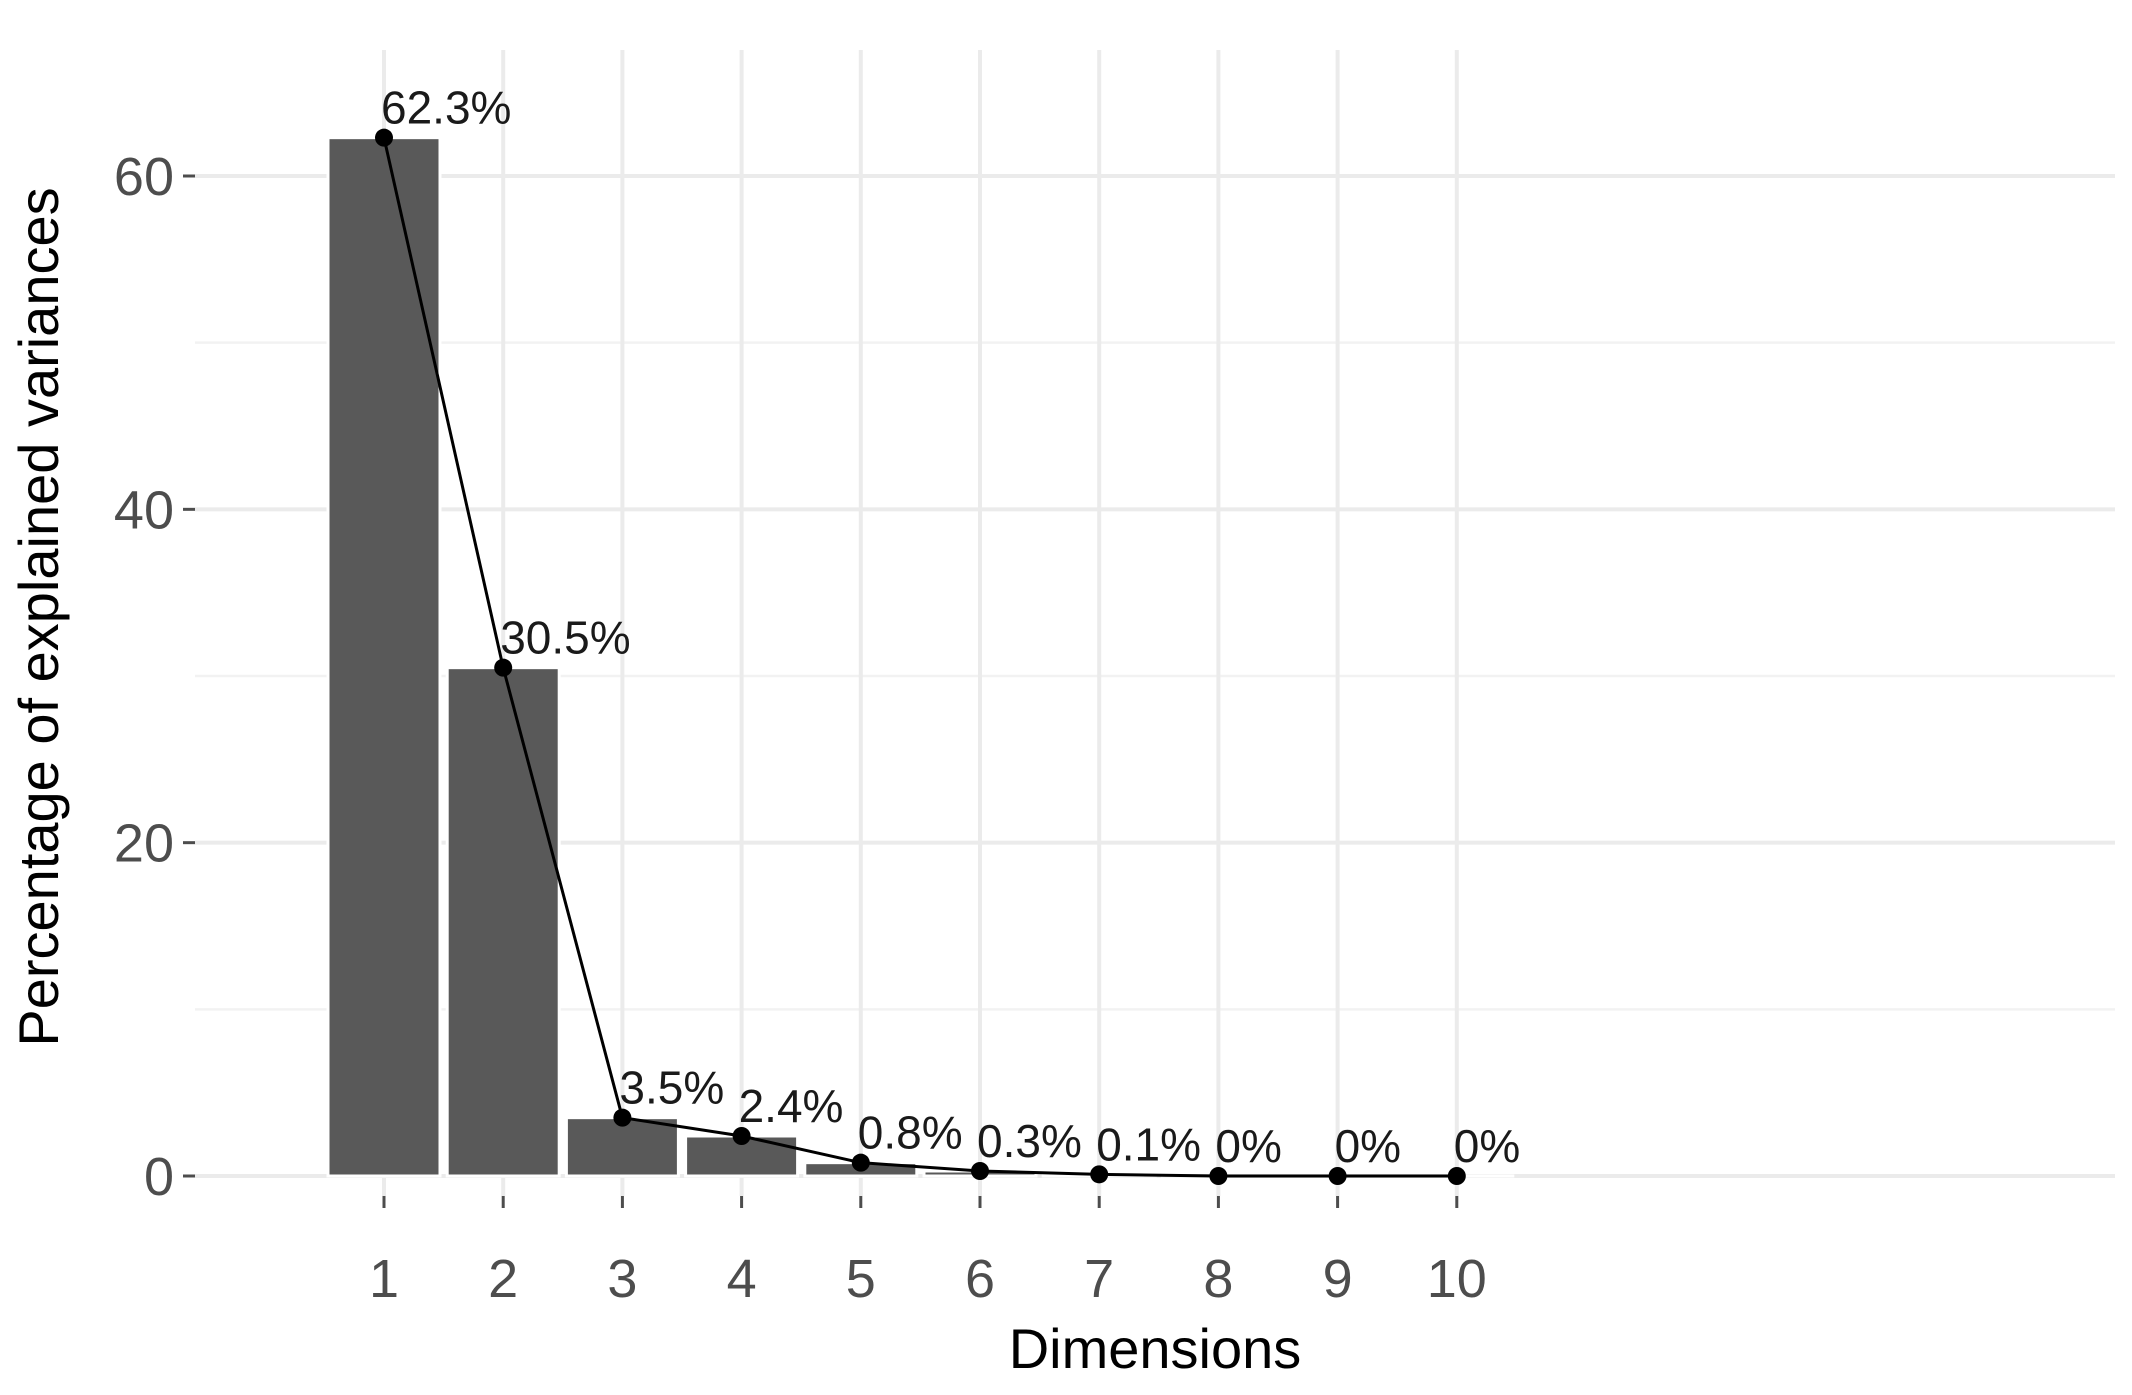 Image resolution: width=2132 pixels, height=1395 pixels. I want to click on y-axis-title: Percentage of explained variances, so click(38, 616).